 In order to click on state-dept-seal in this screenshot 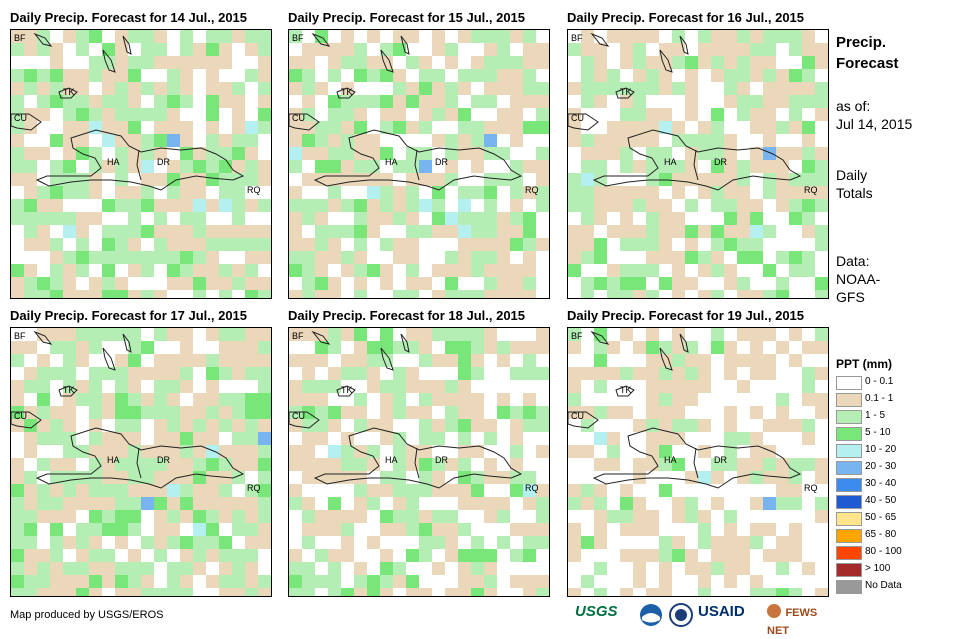, I will do `click(681, 616)`.